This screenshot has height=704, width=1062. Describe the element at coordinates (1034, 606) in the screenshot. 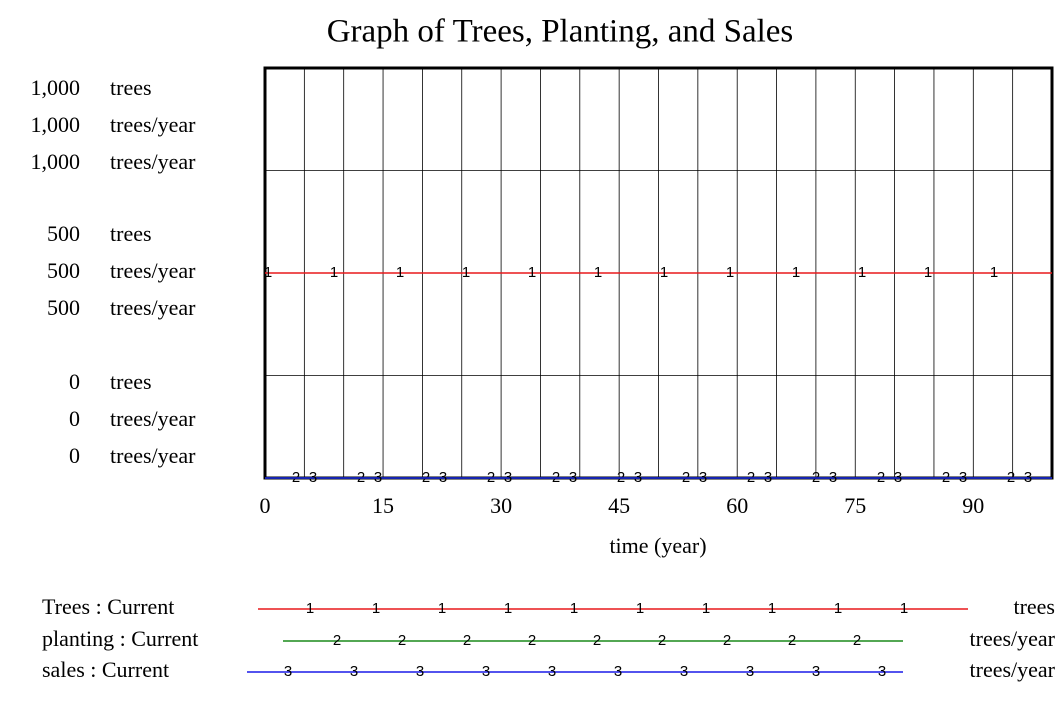

I see `legend-unit: trees` at that location.